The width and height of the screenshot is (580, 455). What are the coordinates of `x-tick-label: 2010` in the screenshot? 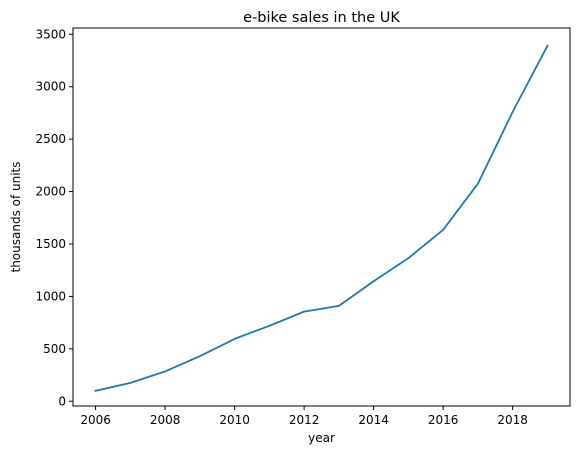 It's located at (234, 420).